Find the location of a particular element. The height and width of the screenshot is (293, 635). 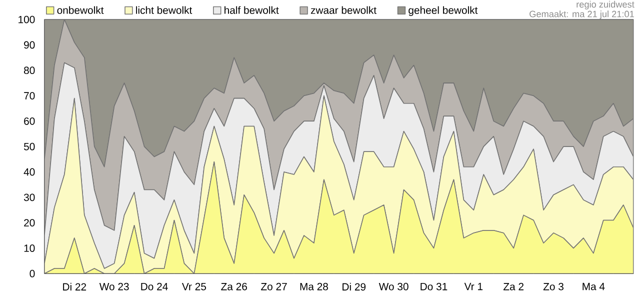

x-tick-label: Zo 3 is located at coordinates (553, 286).